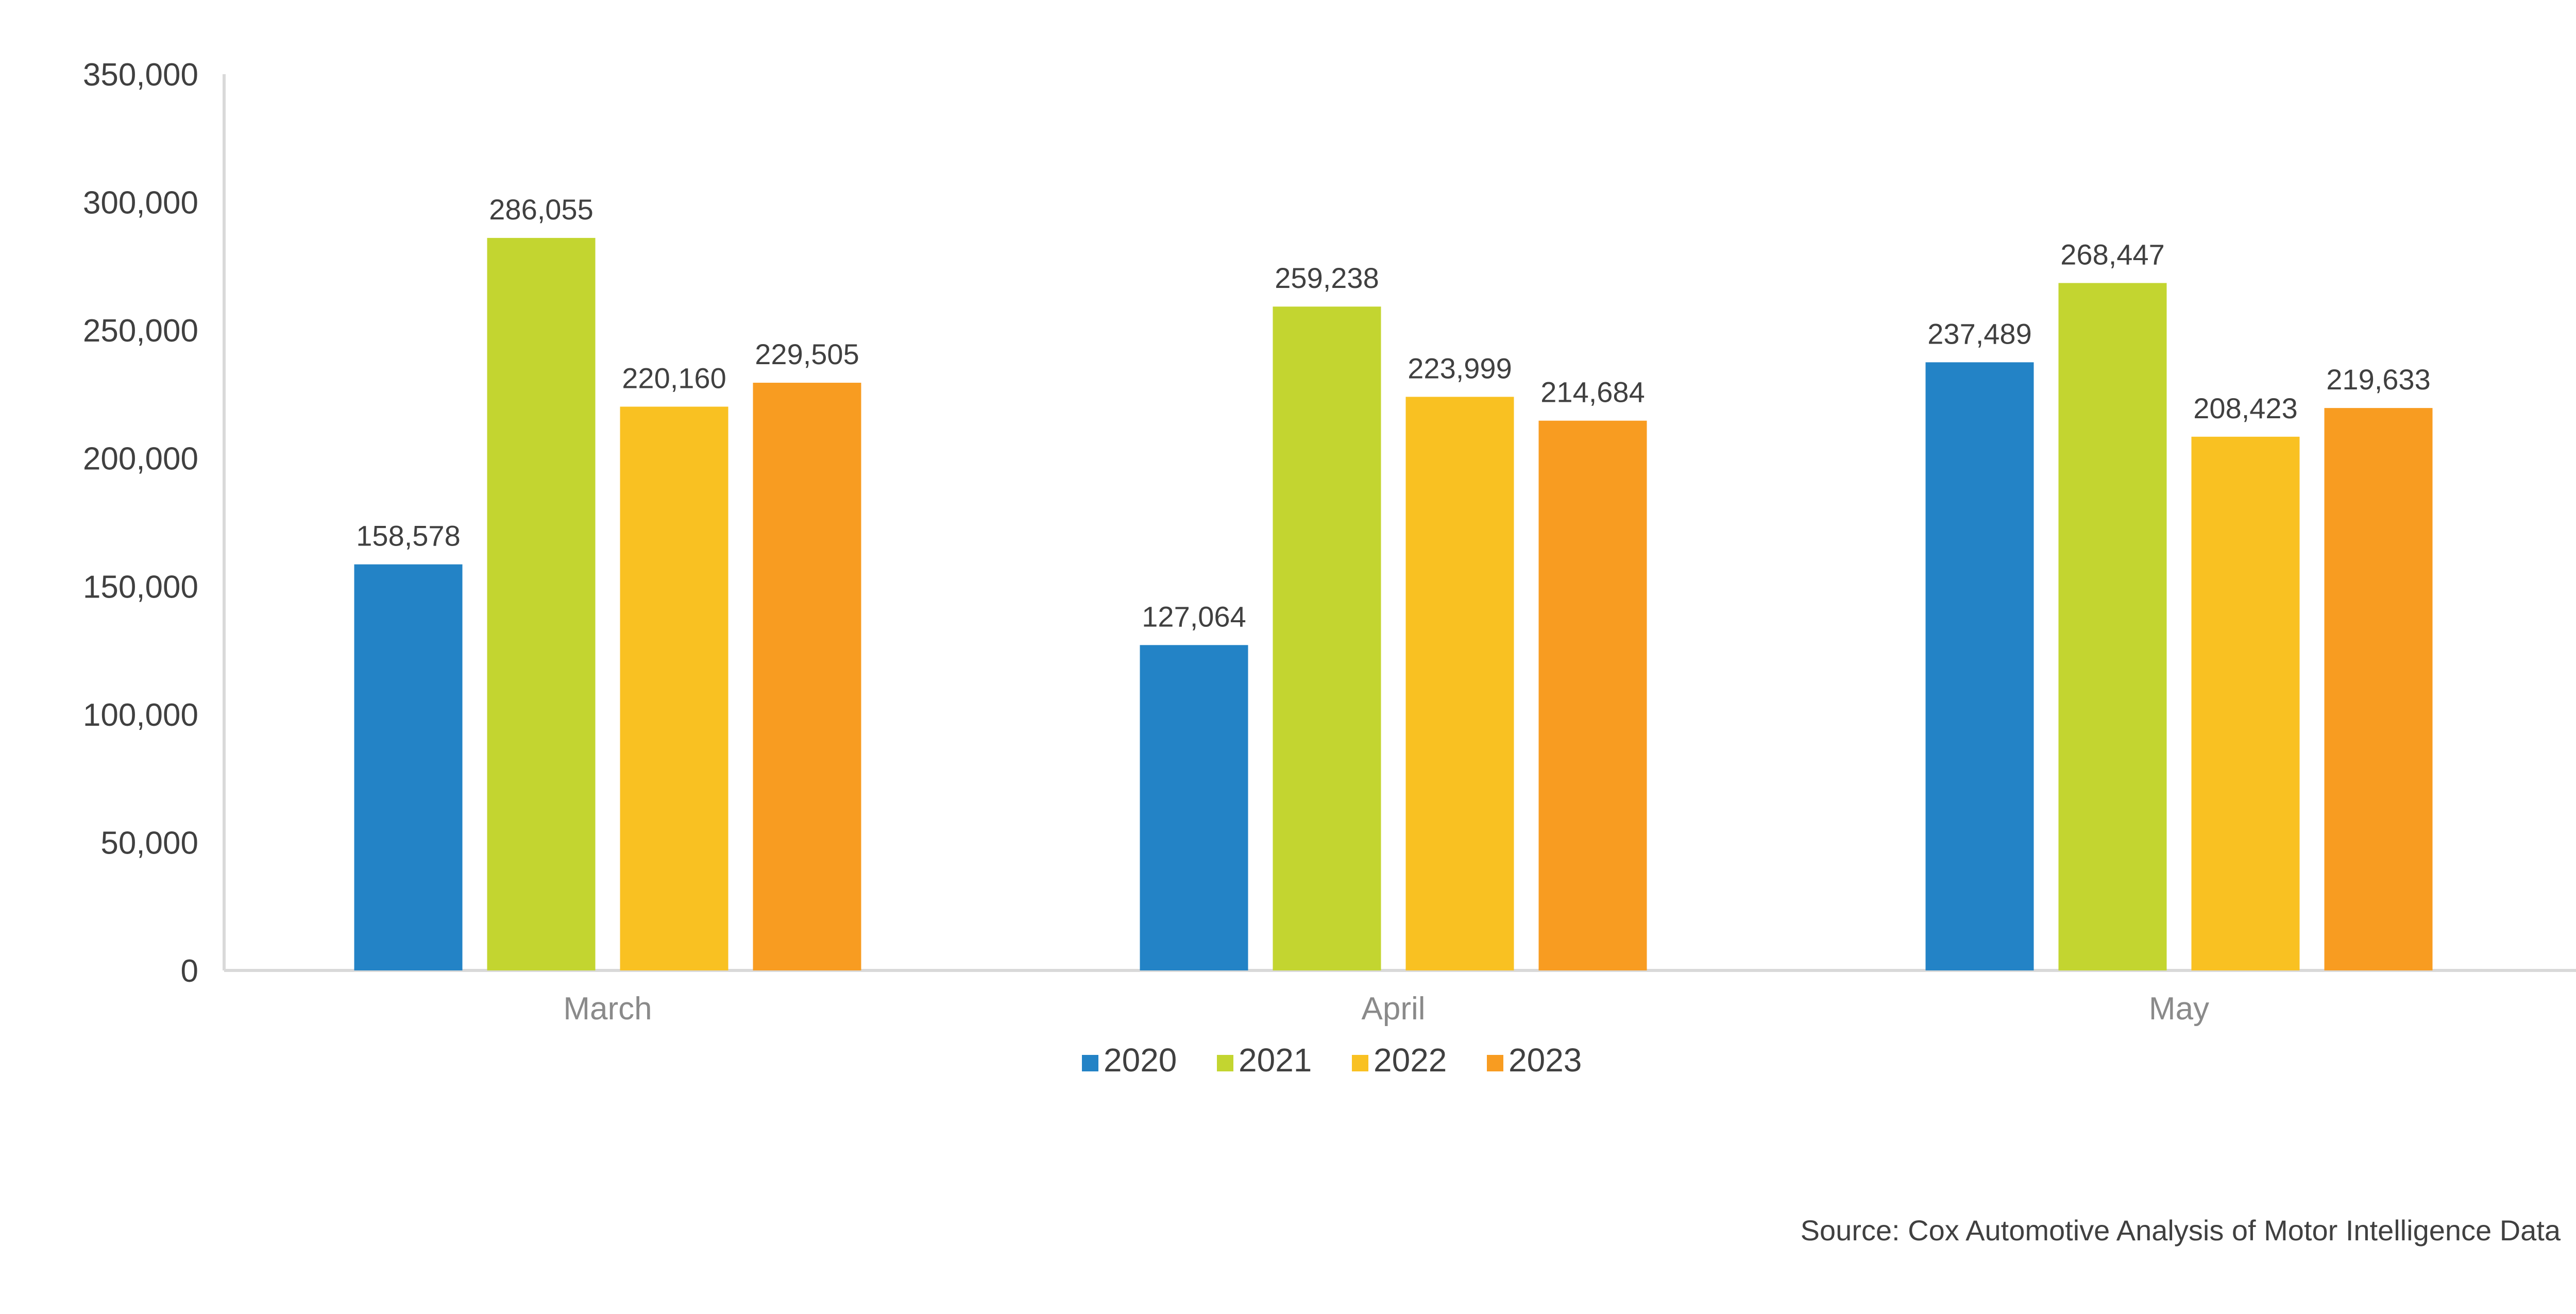 This screenshot has height=1314, width=2576. What do you see at coordinates (1593, 695) in the screenshot?
I see `bar-2023-april` at bounding box center [1593, 695].